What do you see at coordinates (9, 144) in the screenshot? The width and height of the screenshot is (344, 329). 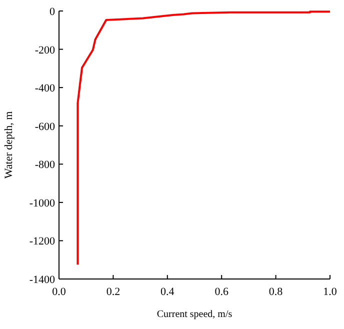 I see `y-axis-title: Water depth, m` at bounding box center [9, 144].